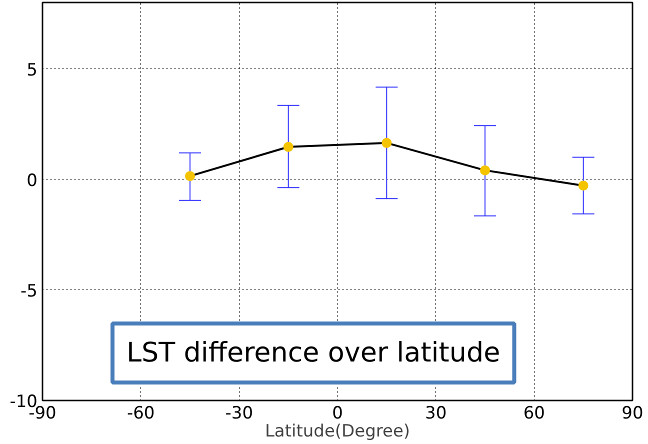  What do you see at coordinates (32, 70) in the screenshot?
I see `y-tick-label: 5` at bounding box center [32, 70].